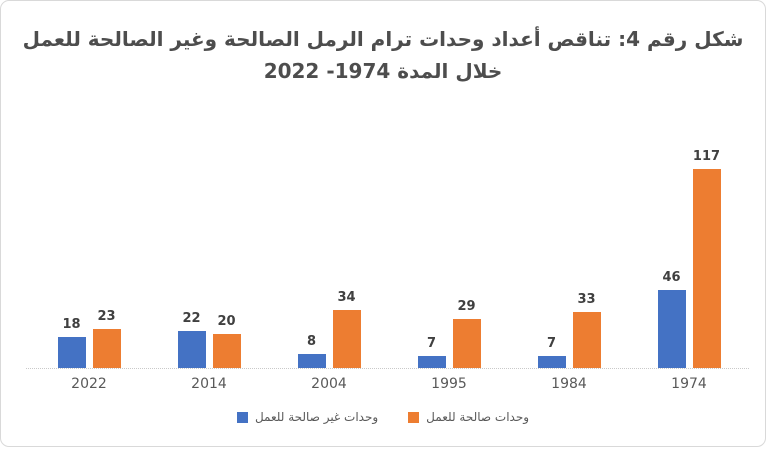 This screenshot has width=768, height=449. I want to click on bar-wrap-working-2022: 23, so click(106, 338).